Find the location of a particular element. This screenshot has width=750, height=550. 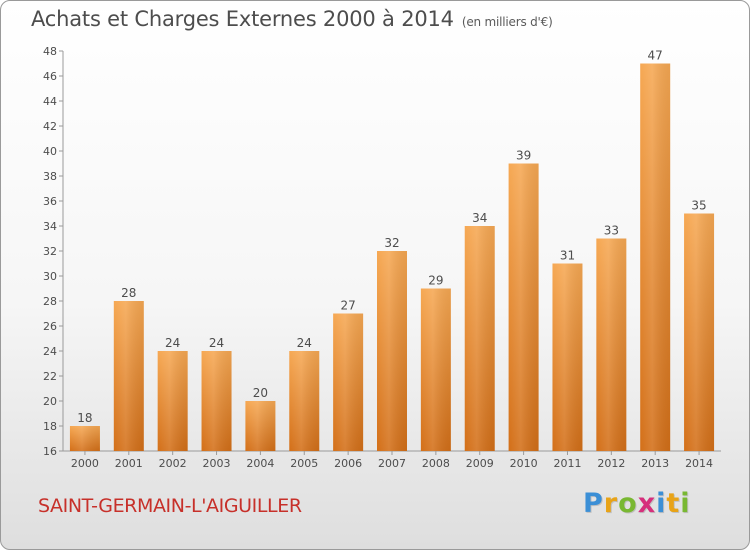

y-tick-label: 36 is located at coordinates (50, 201).